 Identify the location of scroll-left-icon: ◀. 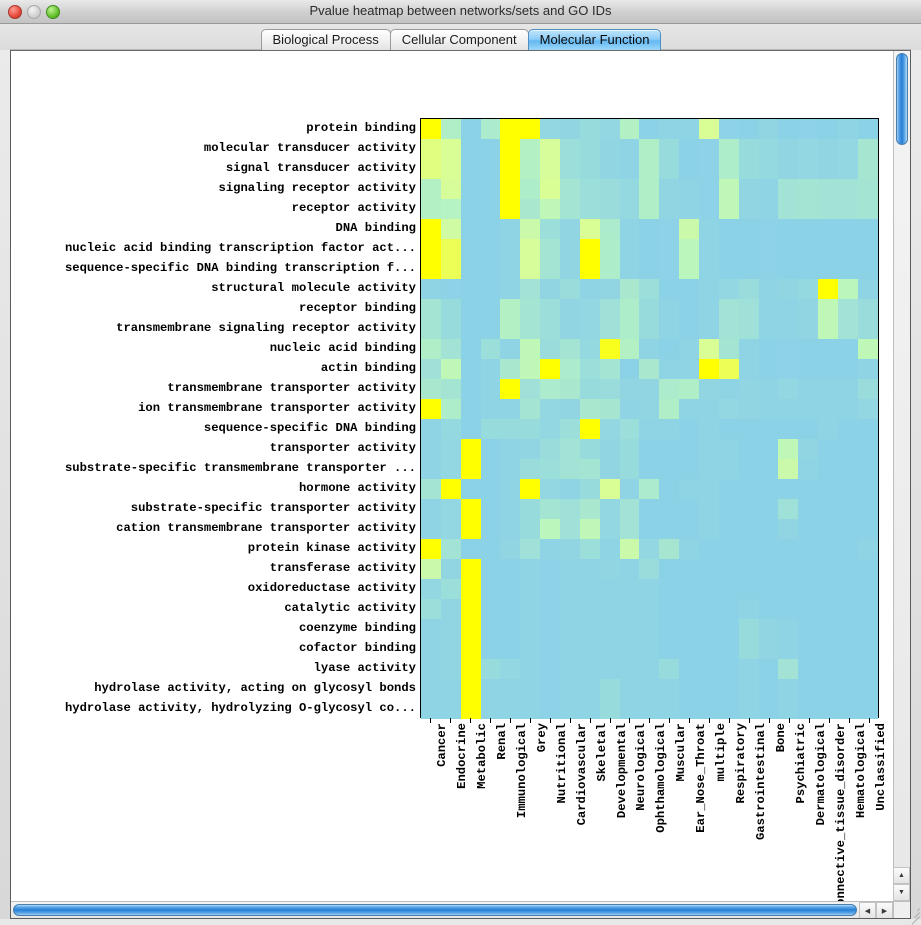
(867, 910).